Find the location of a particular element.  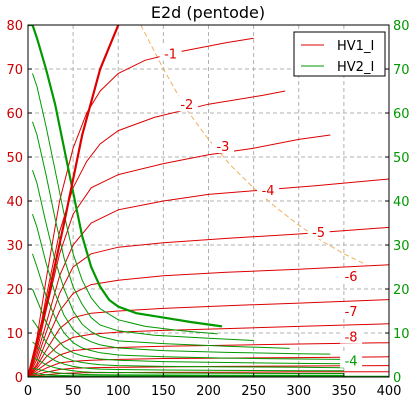

curve-label-7: -8 is located at coordinates (351, 338).